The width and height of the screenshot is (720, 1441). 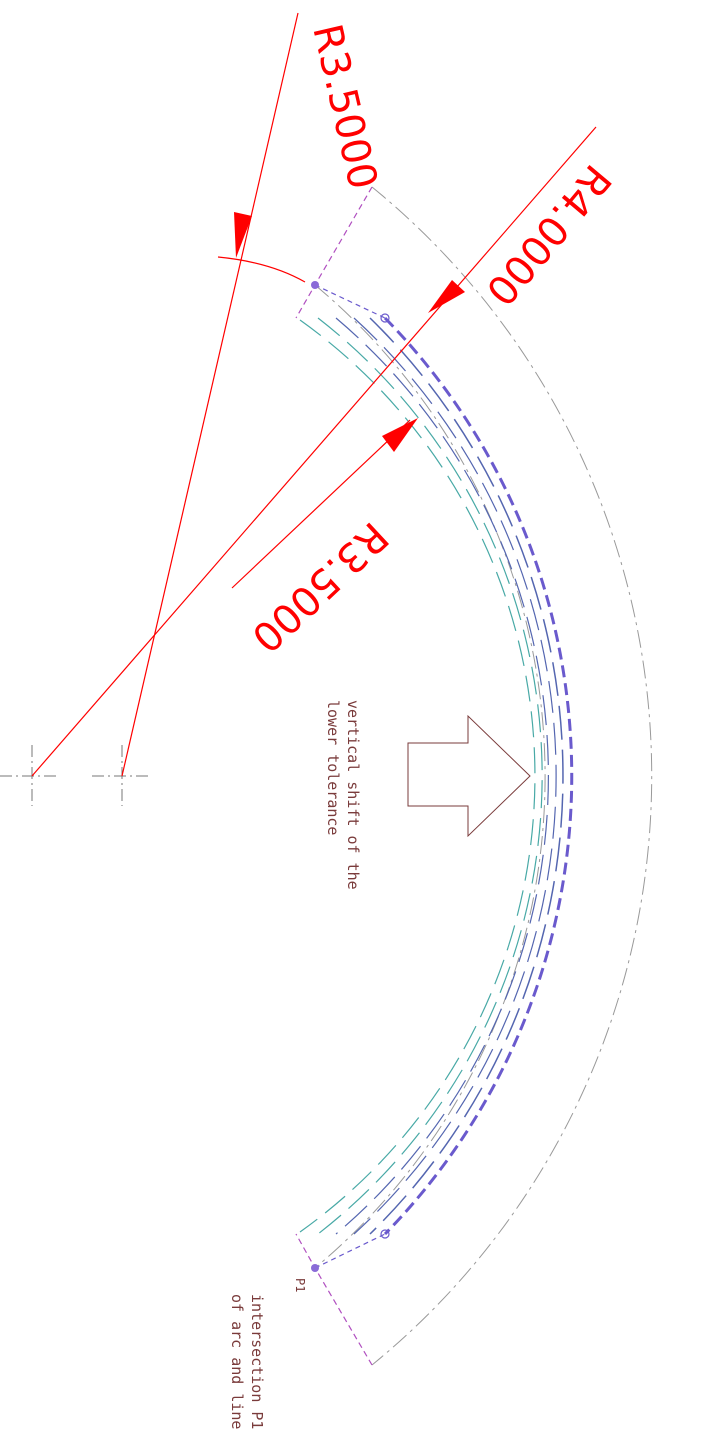 I want to click on endpoint-marker-p1, so click(x=315, y=1268).